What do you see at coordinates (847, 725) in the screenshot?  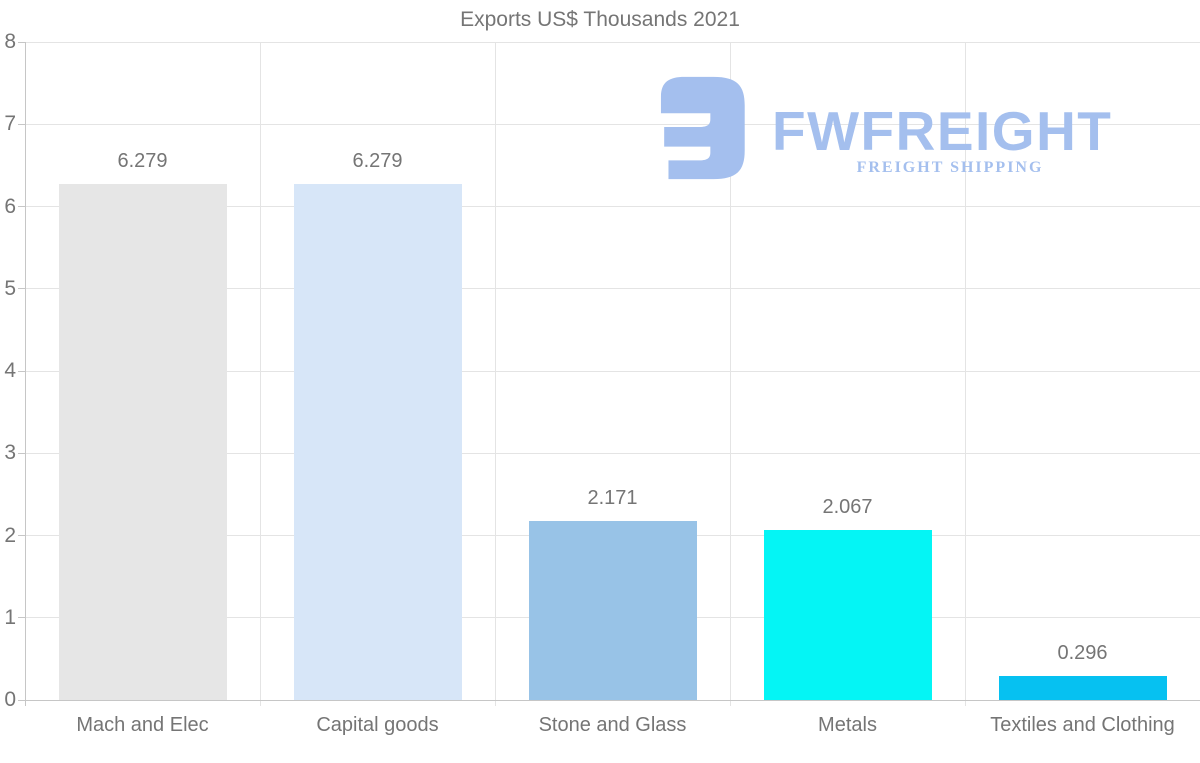 I see `category-label: Metals` at bounding box center [847, 725].